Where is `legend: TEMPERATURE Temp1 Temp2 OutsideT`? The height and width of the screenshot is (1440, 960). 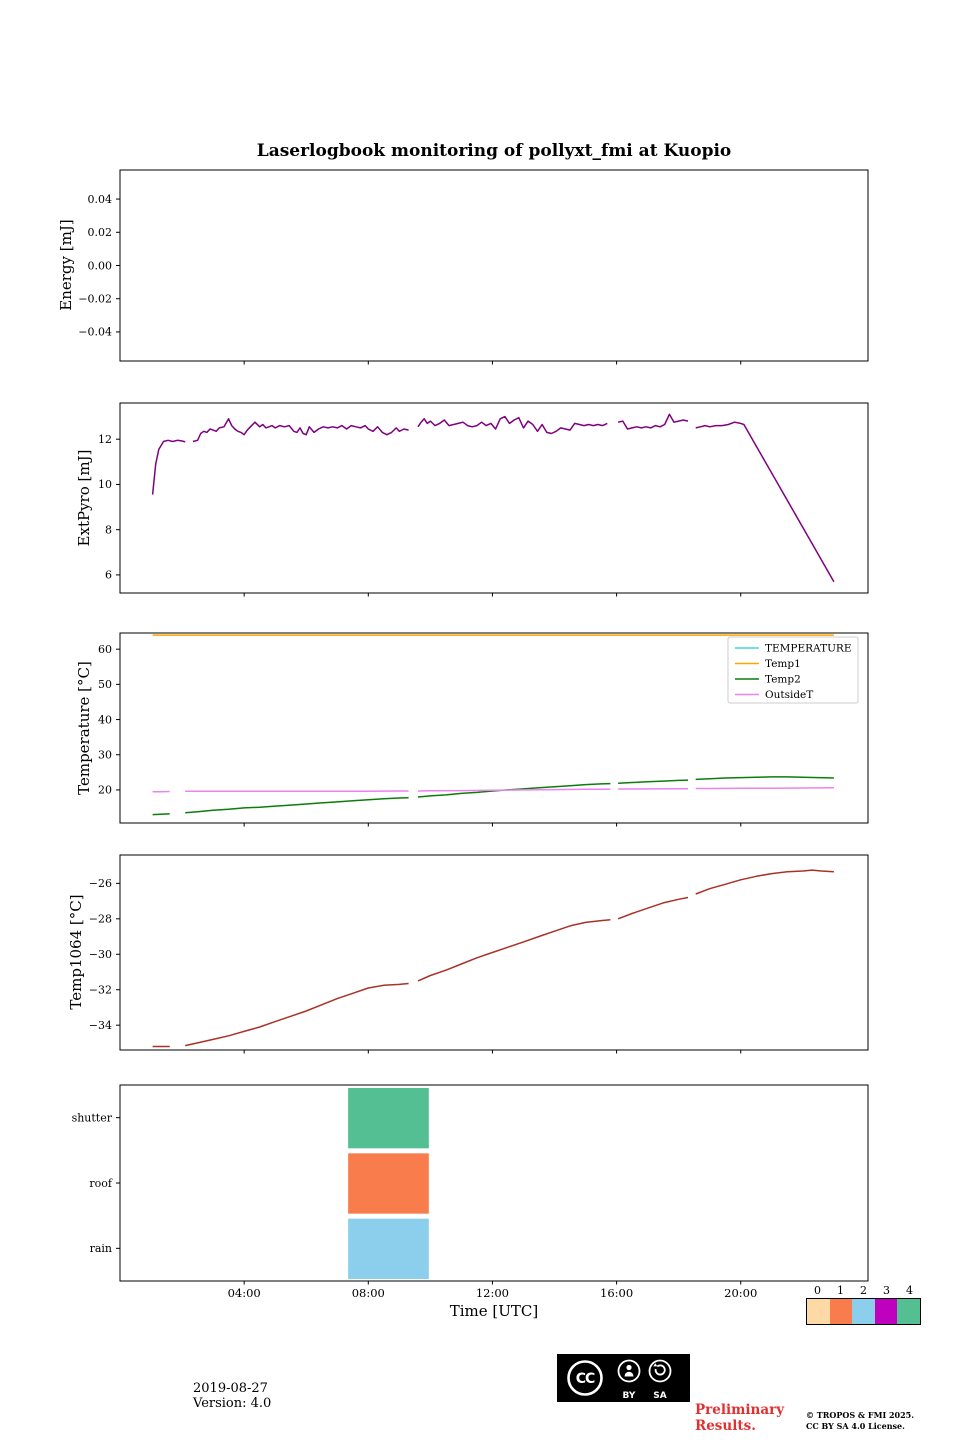 legend: TEMPERATURE Temp1 Temp2 OutsideT is located at coordinates (793, 670).